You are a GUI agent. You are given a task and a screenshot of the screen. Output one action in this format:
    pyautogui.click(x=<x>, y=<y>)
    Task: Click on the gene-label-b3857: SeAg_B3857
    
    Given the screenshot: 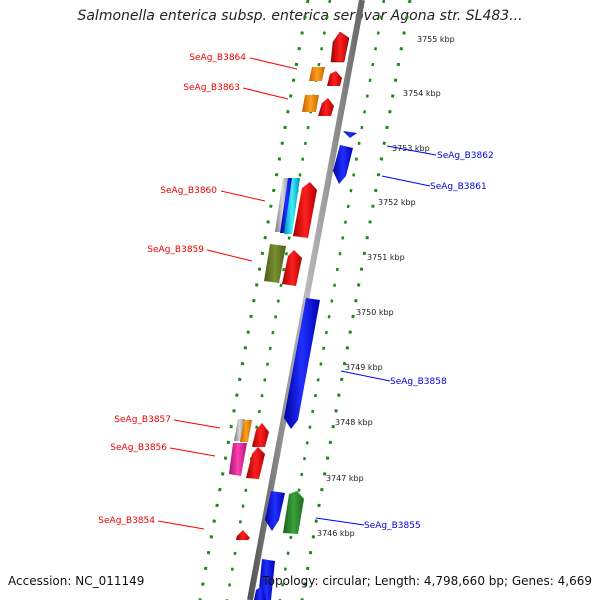 What is the action you would take?
    pyautogui.click(x=142, y=420)
    